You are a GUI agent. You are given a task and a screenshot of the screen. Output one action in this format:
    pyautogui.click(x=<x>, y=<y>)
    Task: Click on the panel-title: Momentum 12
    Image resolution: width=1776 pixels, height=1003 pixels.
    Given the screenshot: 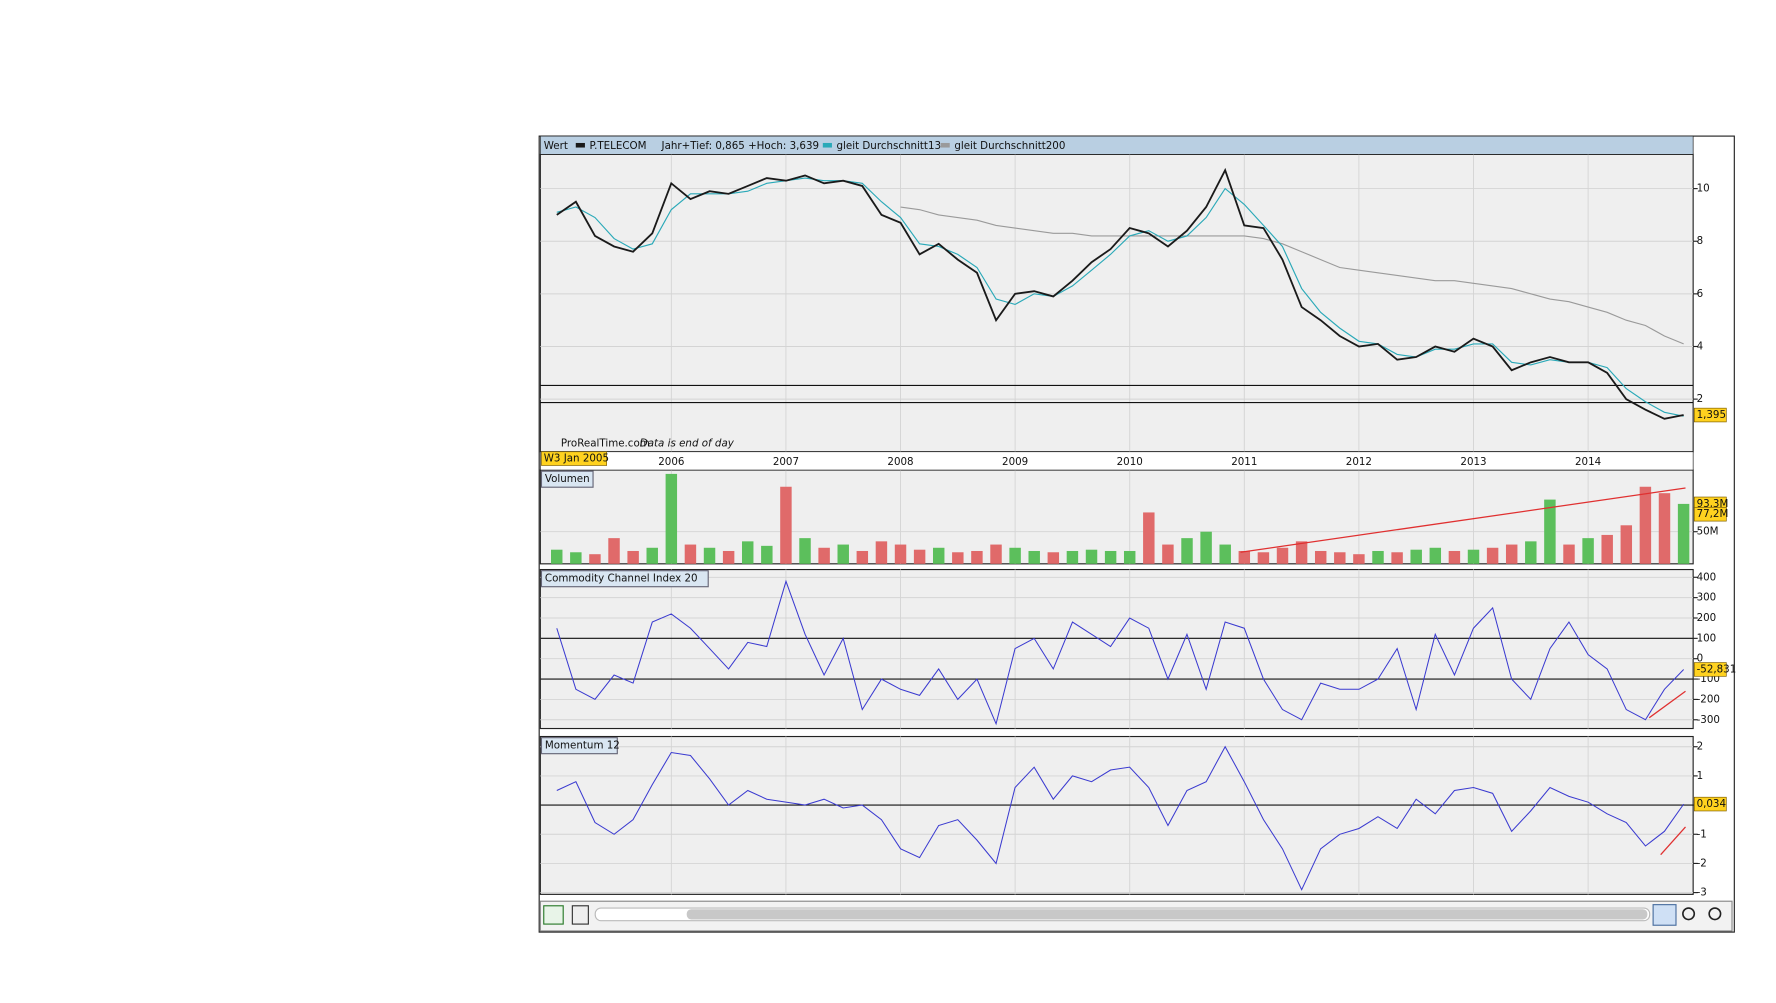 What is the action you would take?
    pyautogui.click(x=582, y=746)
    